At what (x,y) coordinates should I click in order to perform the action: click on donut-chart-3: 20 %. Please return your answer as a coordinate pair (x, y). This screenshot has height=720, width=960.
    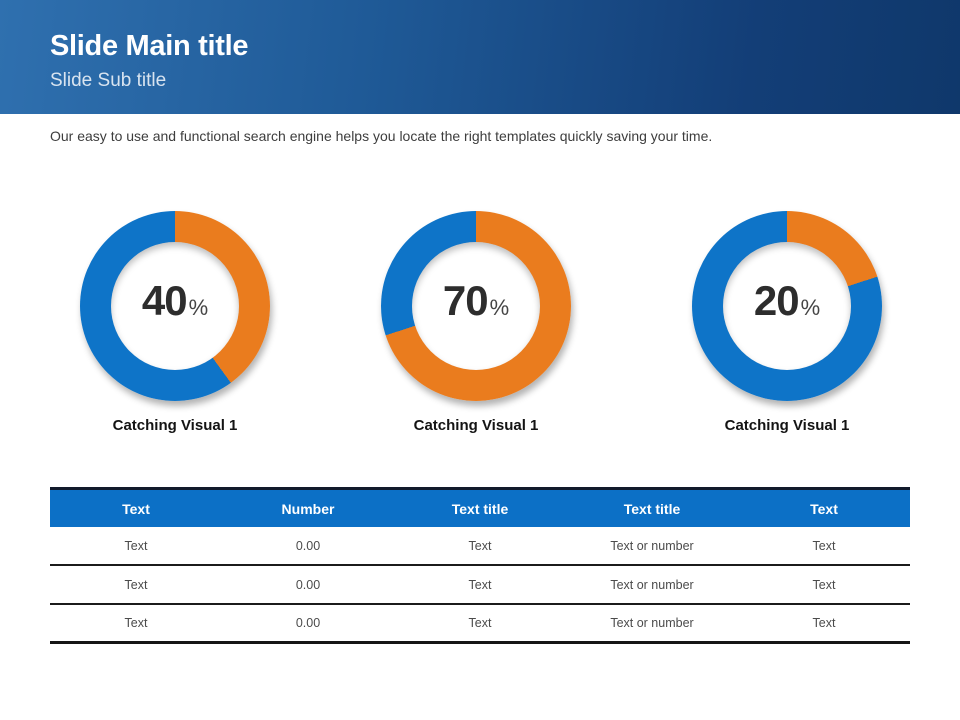
    Looking at the image, I should click on (787, 306).